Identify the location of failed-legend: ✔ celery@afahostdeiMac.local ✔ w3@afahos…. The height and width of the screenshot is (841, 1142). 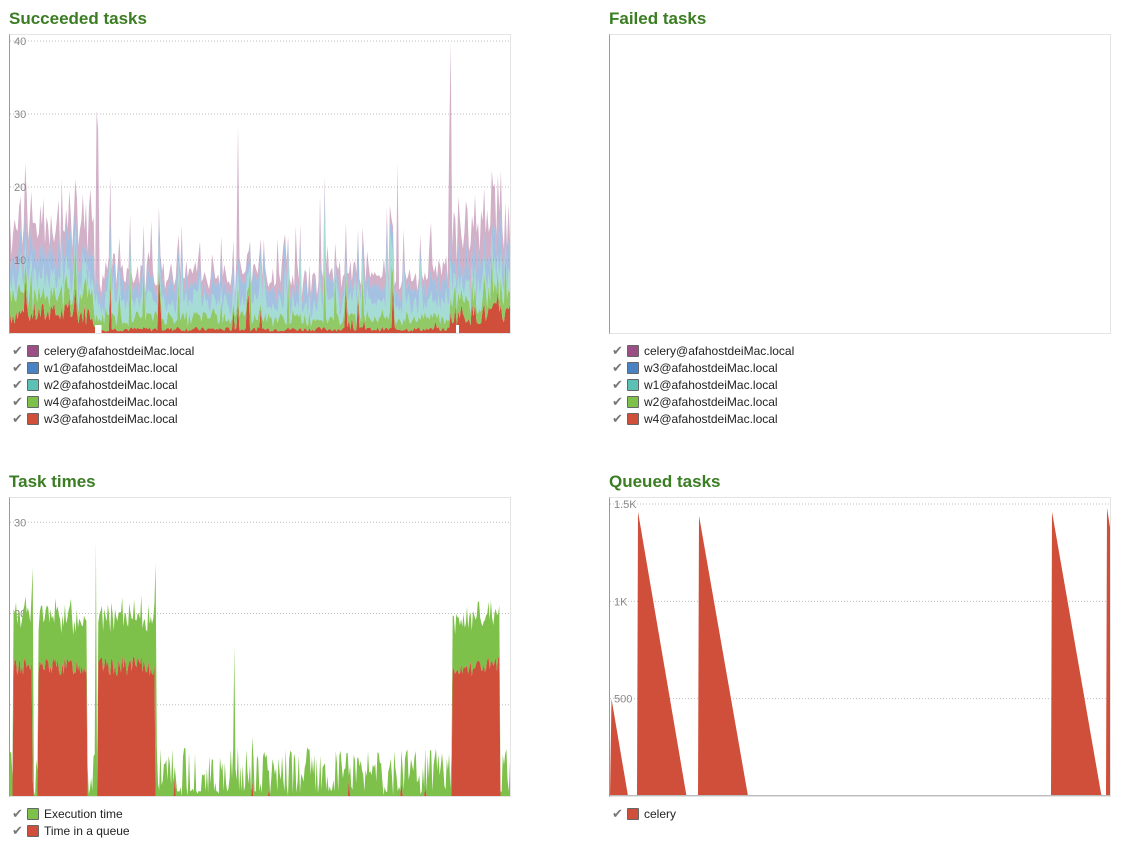
(859, 384).